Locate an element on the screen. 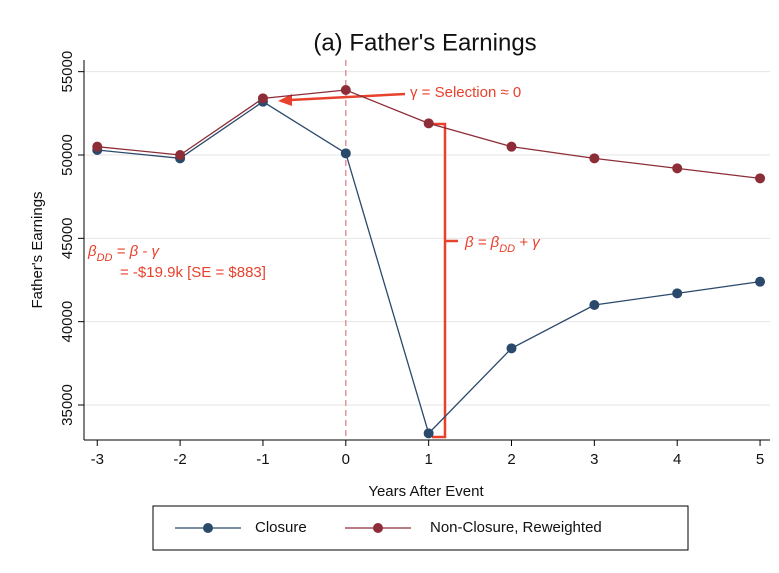 Image resolution: width=779 pixels, height=573 pixels. x-axis-label: Years After Event is located at coordinates (426, 491).